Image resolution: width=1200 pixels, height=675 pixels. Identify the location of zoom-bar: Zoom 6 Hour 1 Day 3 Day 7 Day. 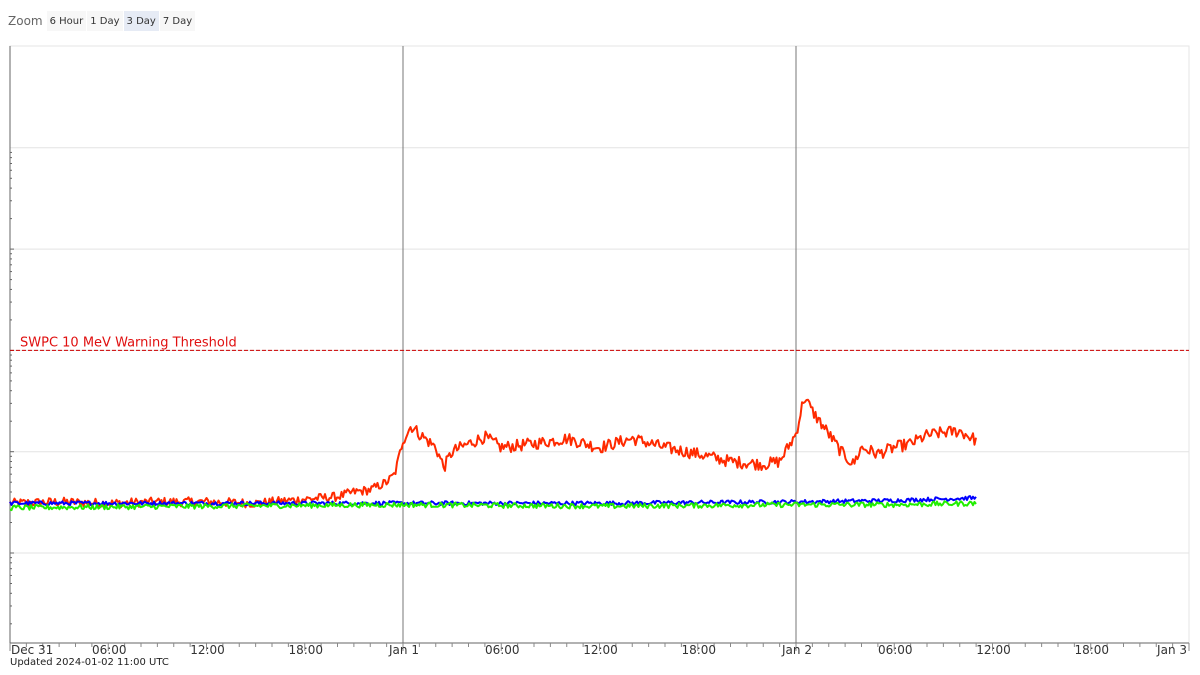
(102, 21).